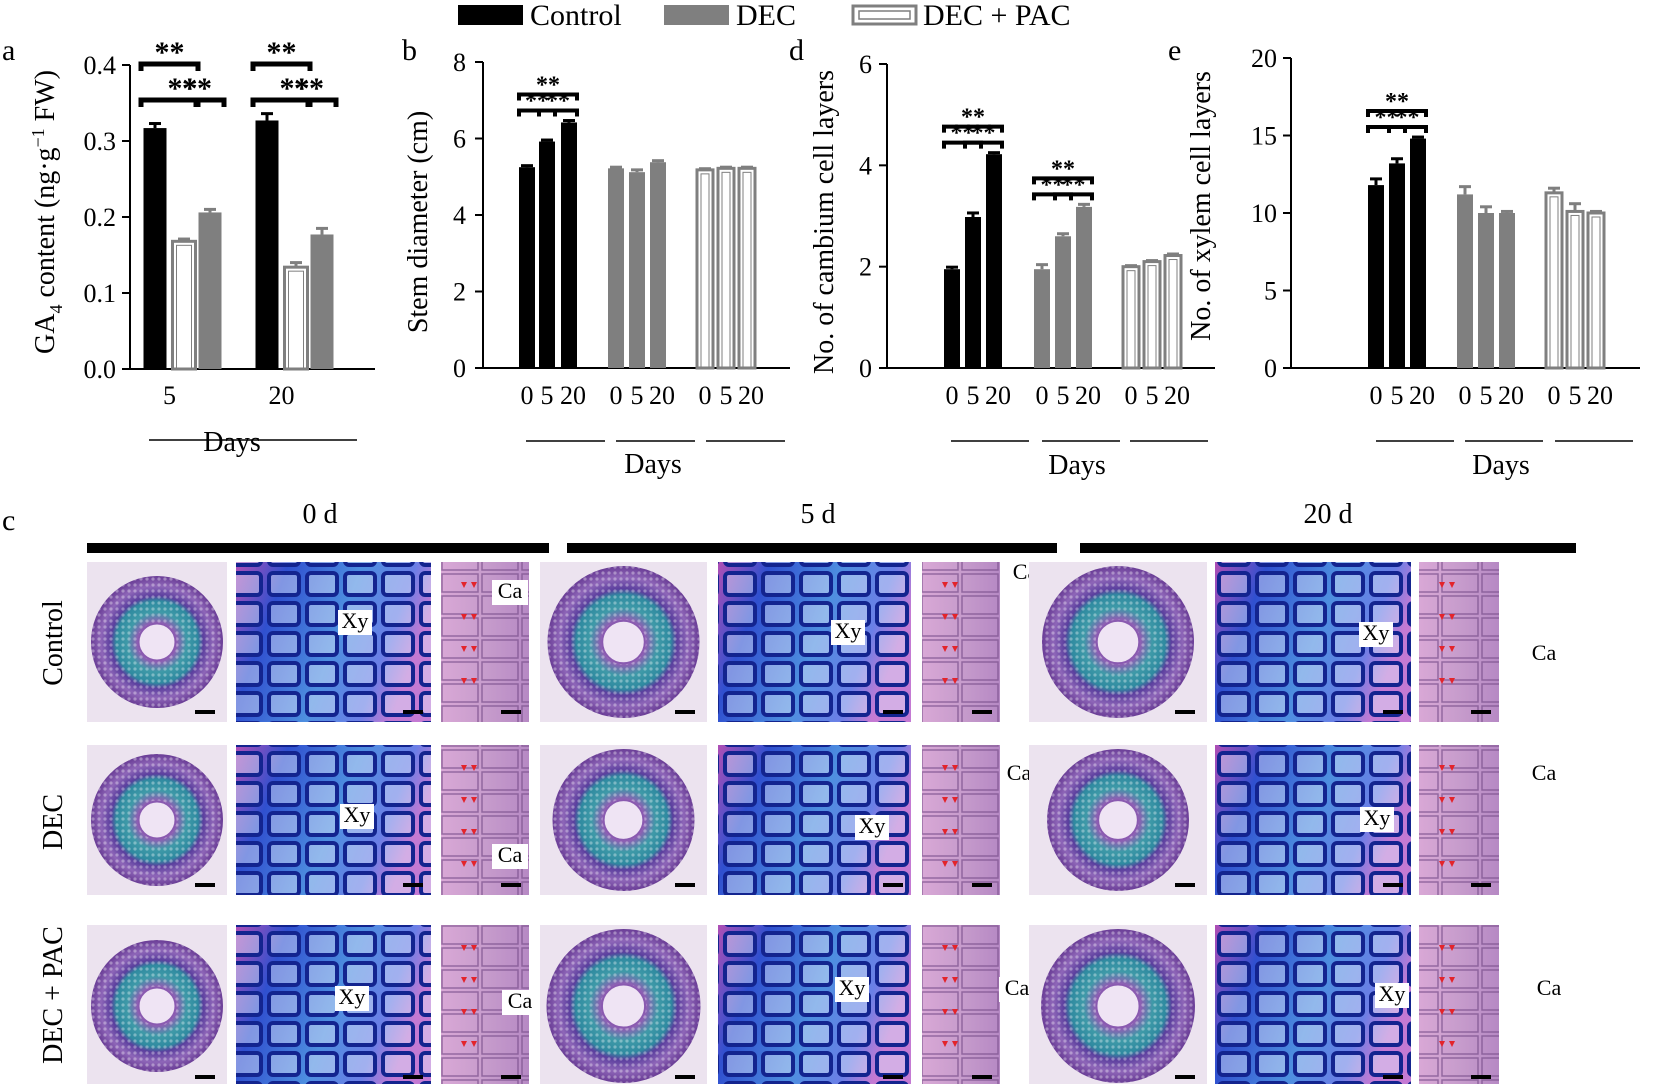  I want to click on legend-swatch-dec, so click(696, 15).